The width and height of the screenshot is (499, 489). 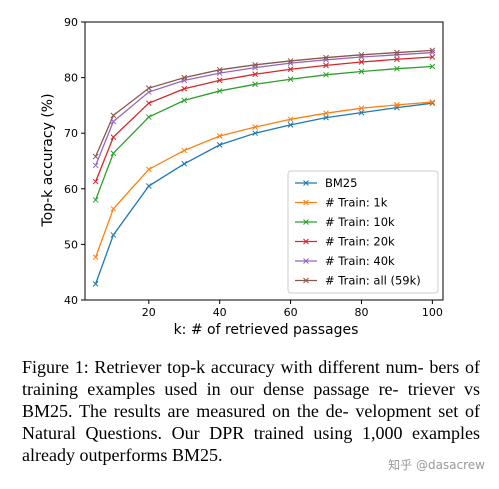 I want to click on y-tick-label: 70, so click(x=71, y=133).